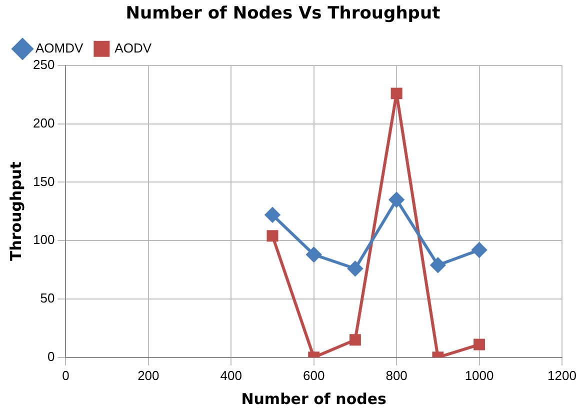  Describe the element at coordinates (479, 375) in the screenshot. I see `x-tick-label: 1000` at that location.